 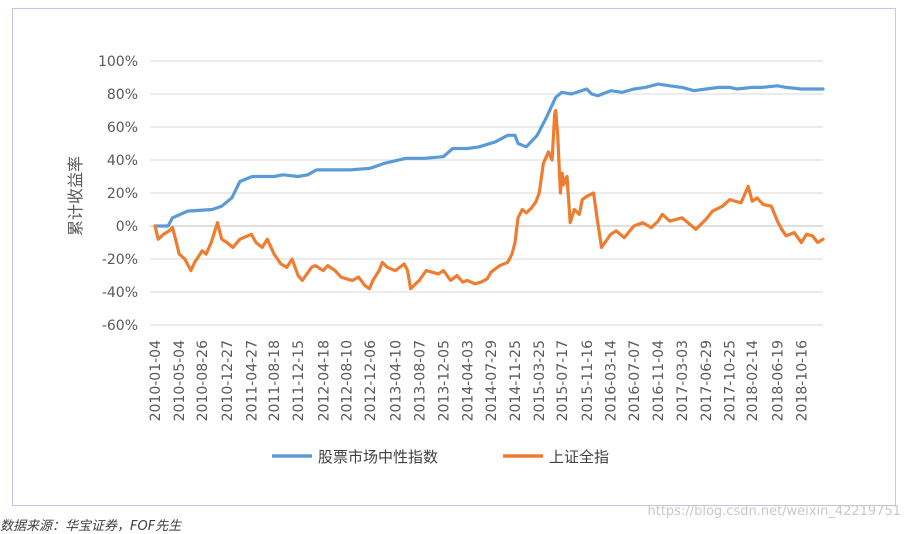 I want to click on x-tick-label: 2010-01-04, so click(x=156, y=380).